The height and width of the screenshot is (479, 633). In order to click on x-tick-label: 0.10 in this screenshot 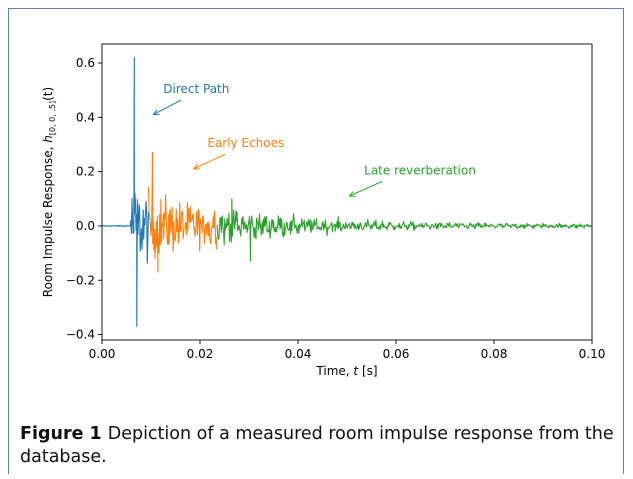, I will do `click(592, 354)`.